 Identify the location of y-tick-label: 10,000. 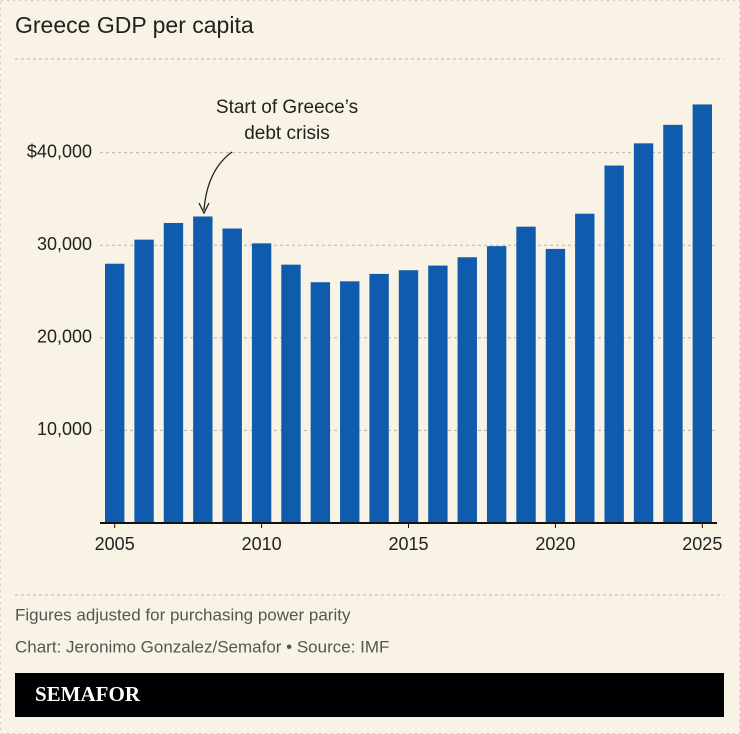
(64, 429).